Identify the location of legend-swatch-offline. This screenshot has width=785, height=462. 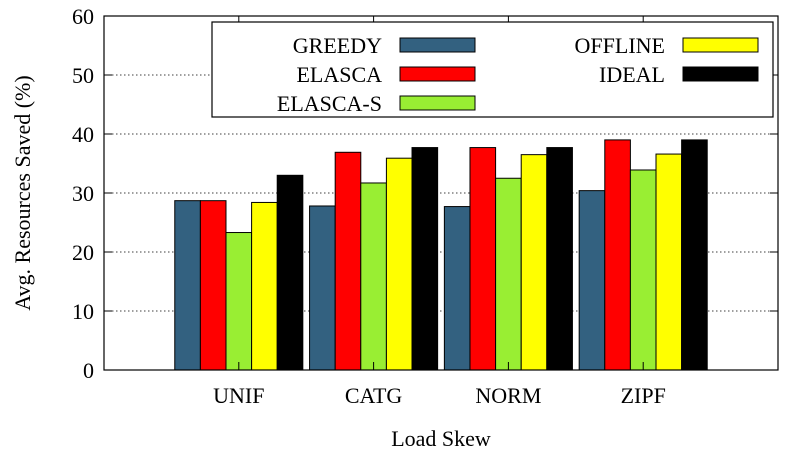
(720, 45).